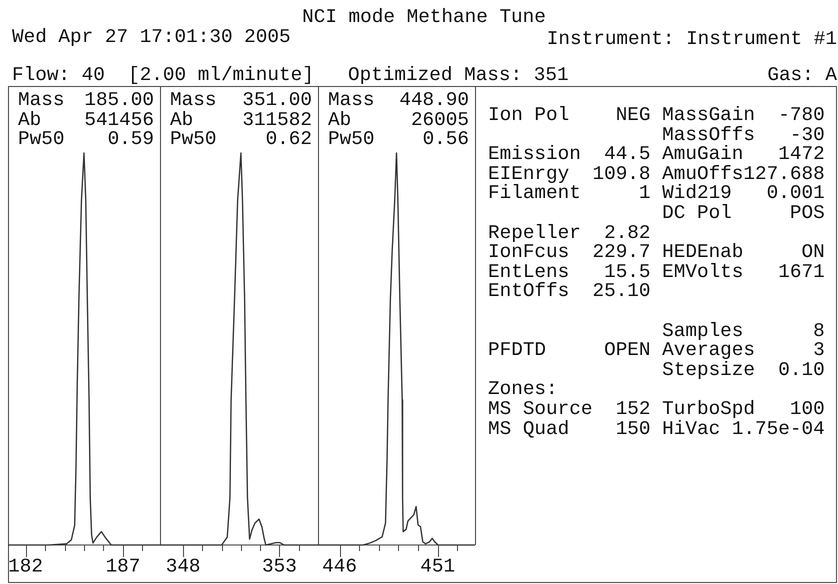  What do you see at coordinates (697, 213) in the screenshot?
I see `text: DC Pol` at bounding box center [697, 213].